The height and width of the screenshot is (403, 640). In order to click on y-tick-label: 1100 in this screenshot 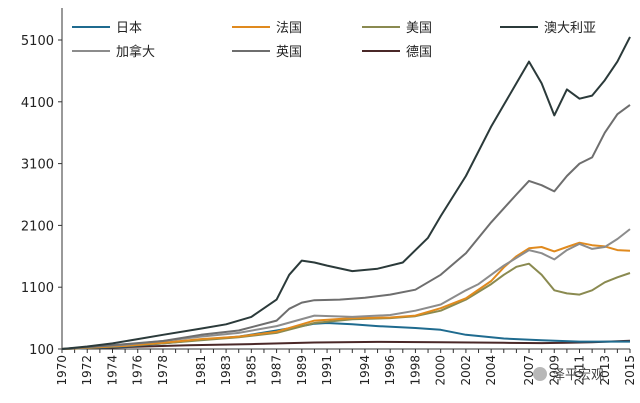, I will do `click(37, 288)`.